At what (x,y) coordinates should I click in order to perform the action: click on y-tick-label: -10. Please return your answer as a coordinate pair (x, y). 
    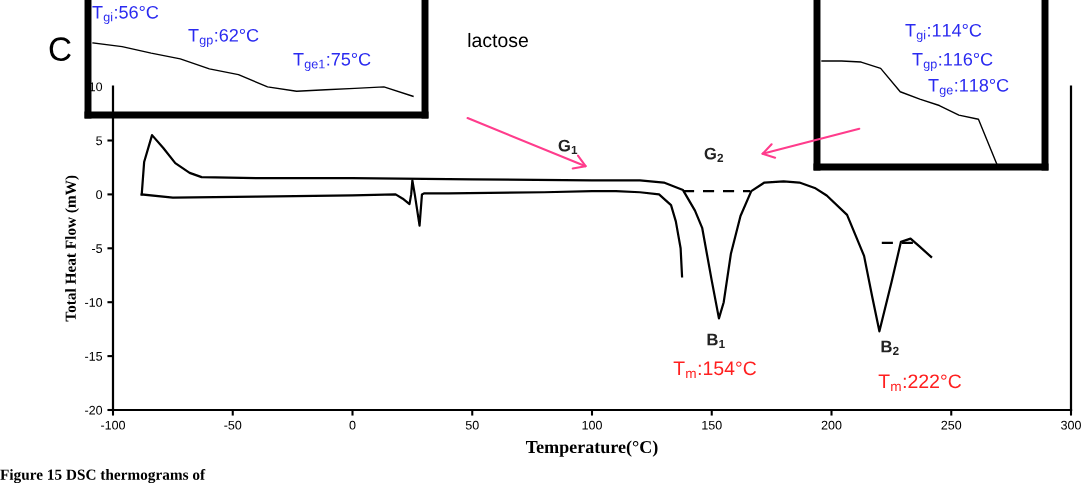
    Looking at the image, I should click on (94, 302).